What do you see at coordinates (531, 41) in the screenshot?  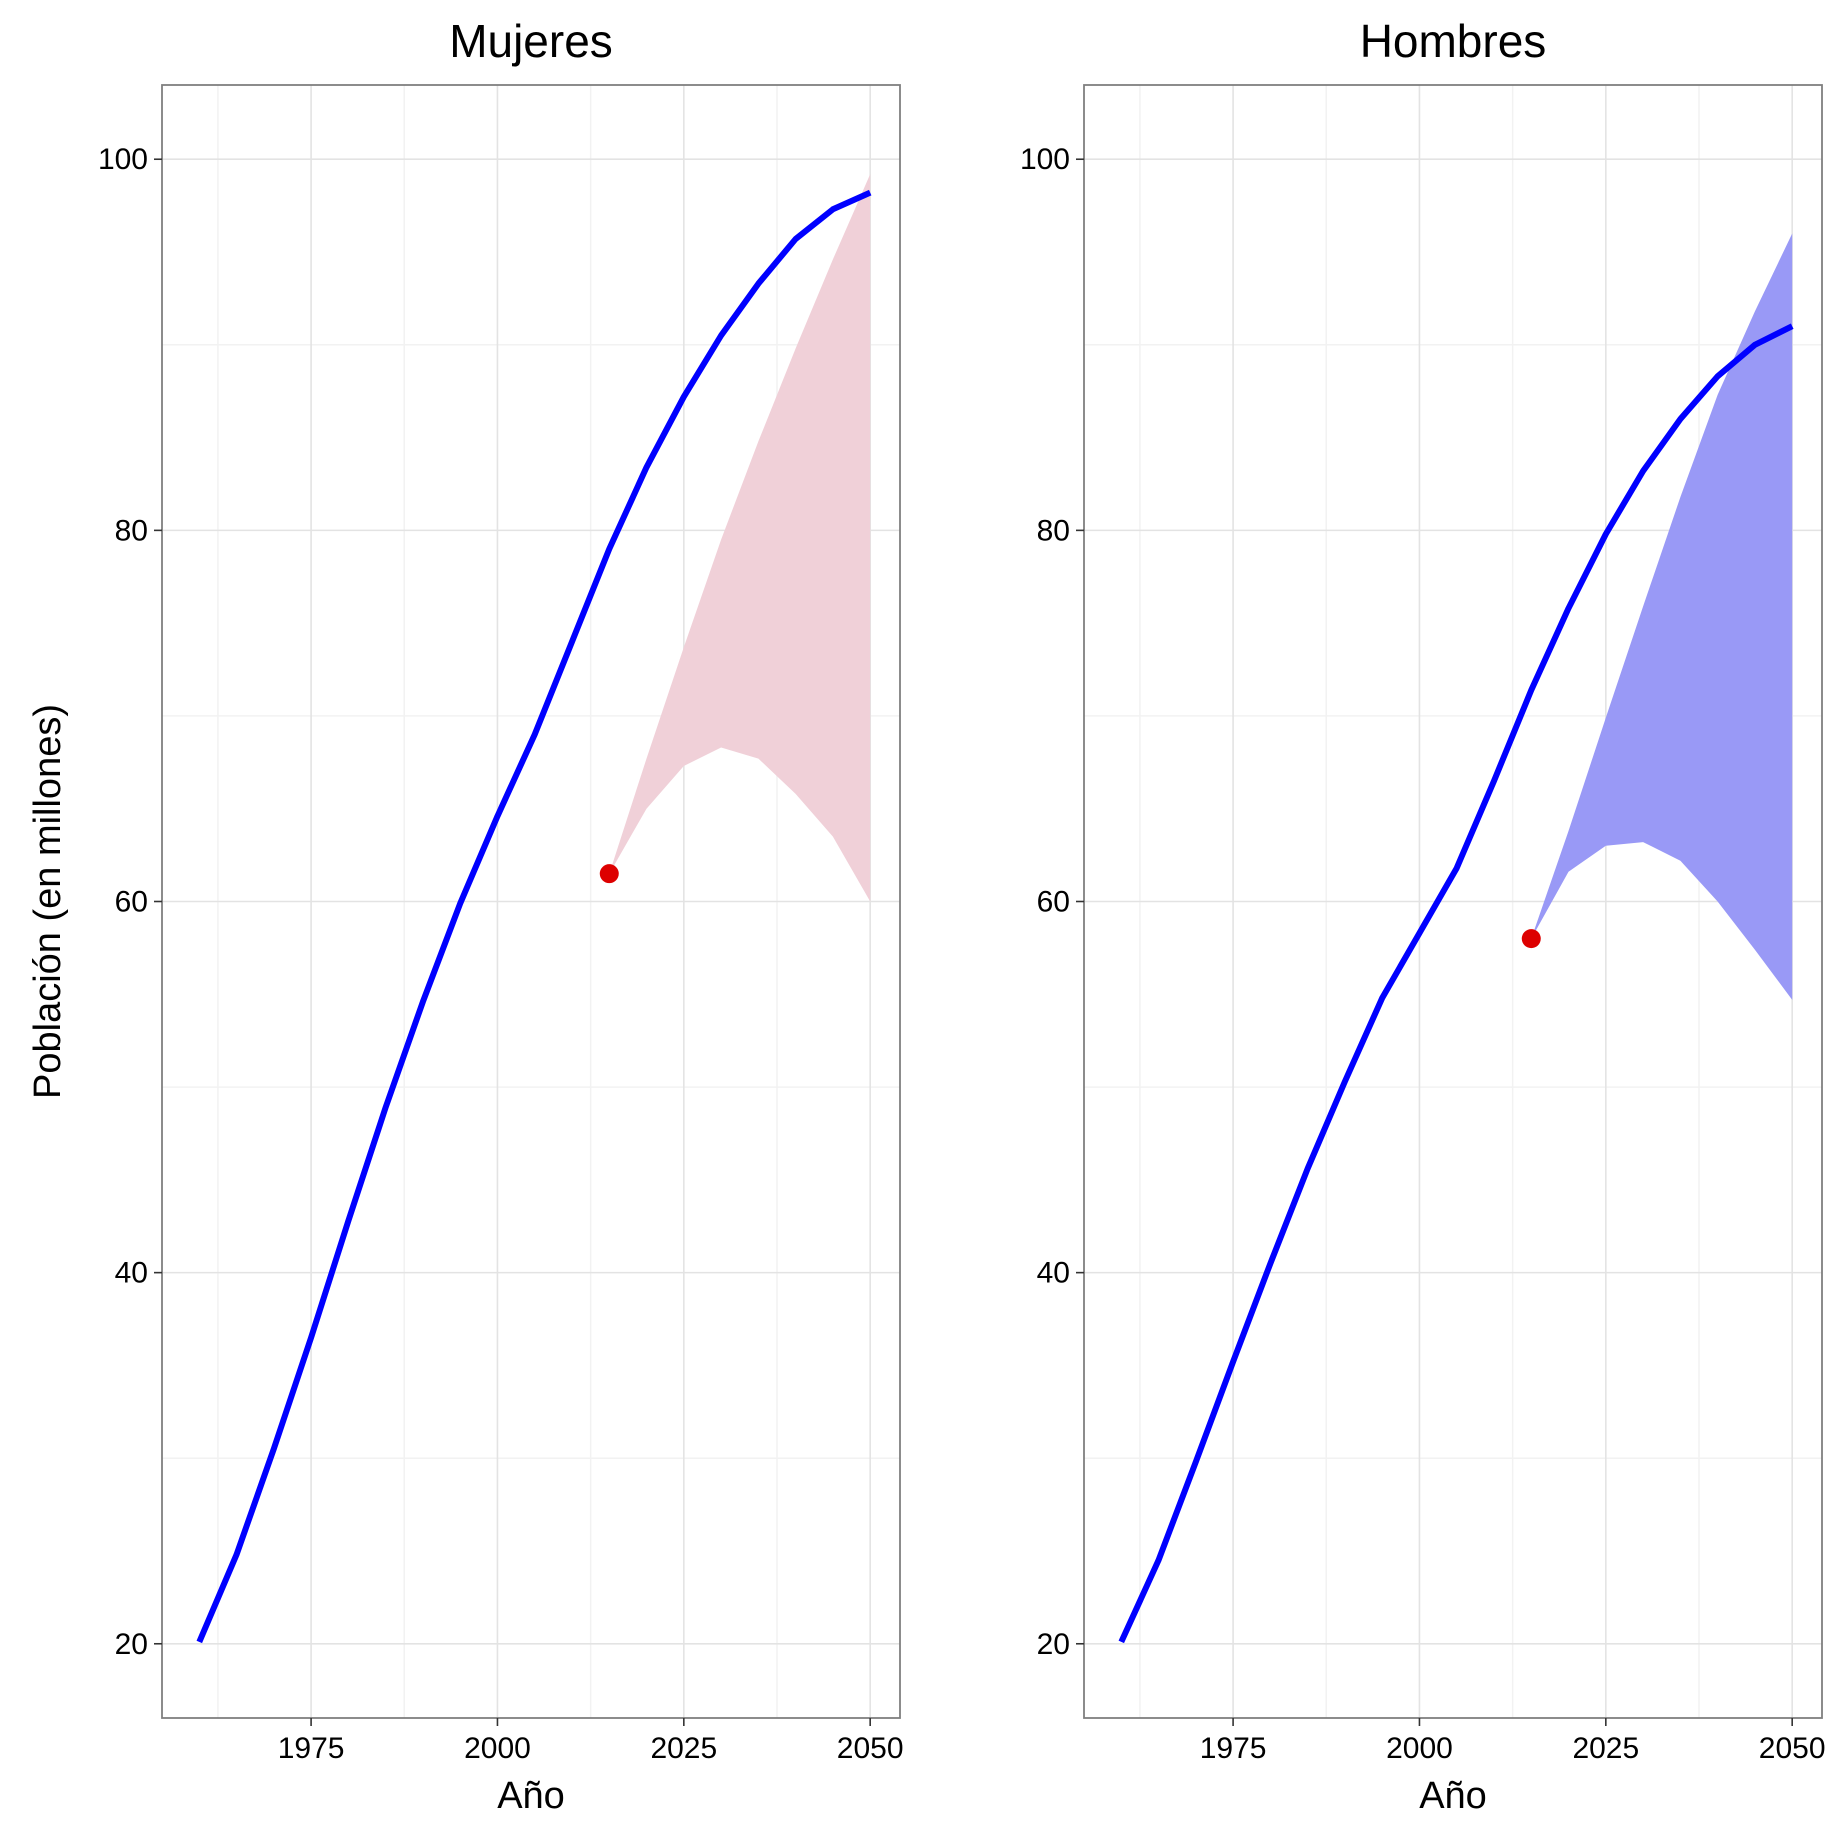 I see `panel-title: Mujeres` at bounding box center [531, 41].